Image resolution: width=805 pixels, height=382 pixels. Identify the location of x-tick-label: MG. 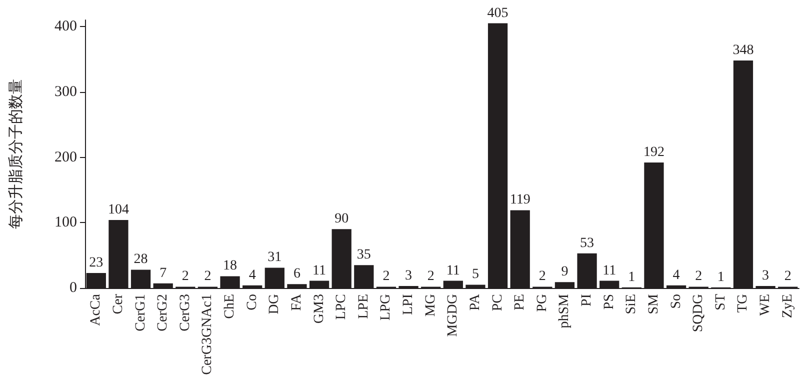
(430, 305).